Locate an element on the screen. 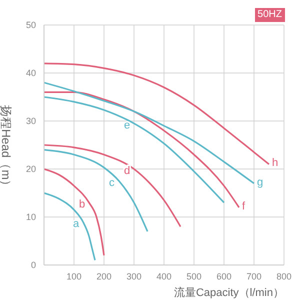  series-label: a is located at coordinates (76, 224).